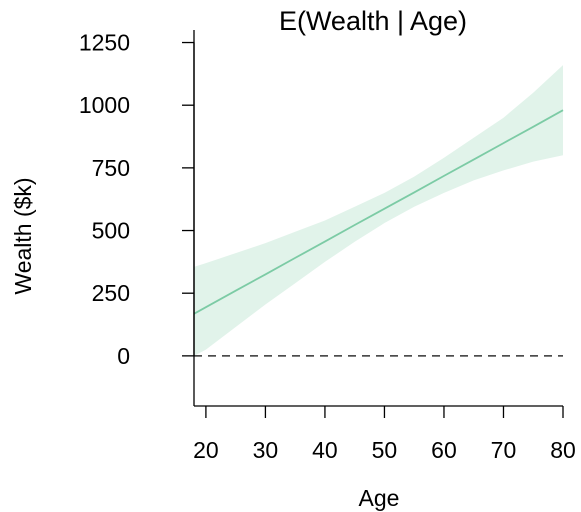  What do you see at coordinates (325, 450) in the screenshot?
I see `x-tick-label: 40` at bounding box center [325, 450].